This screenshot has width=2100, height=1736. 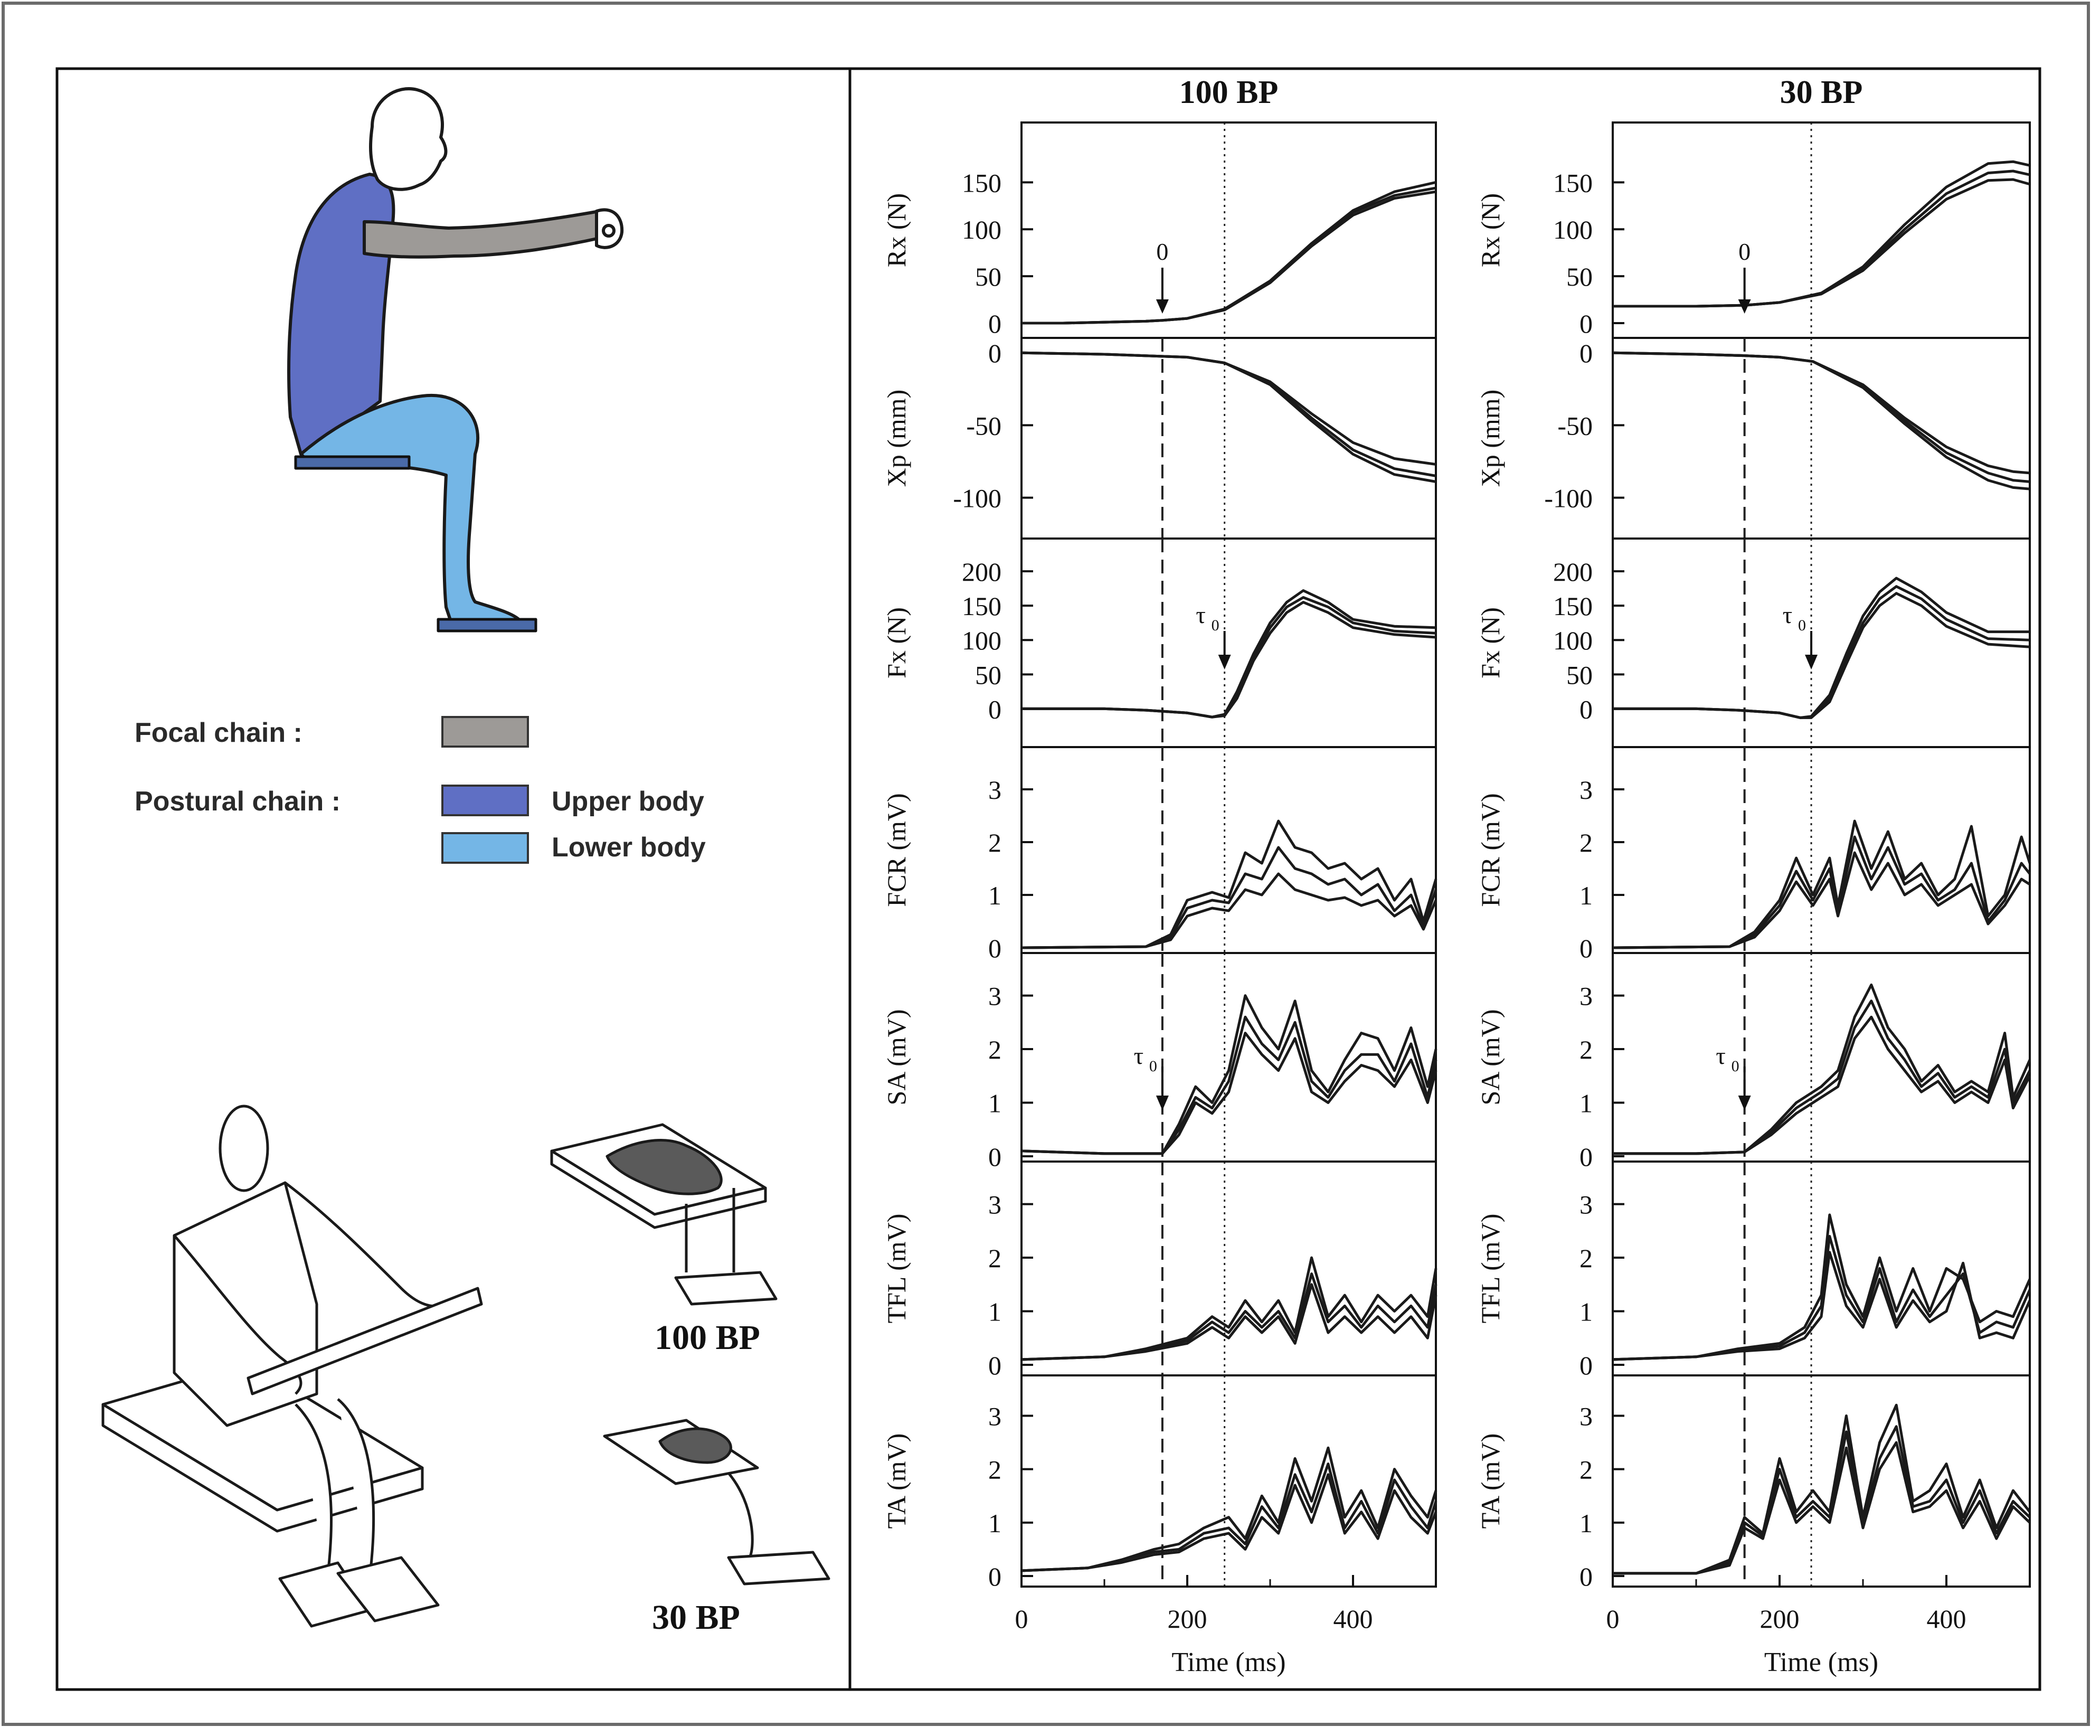 I want to click on bench-side, so click(x=262, y=1468).